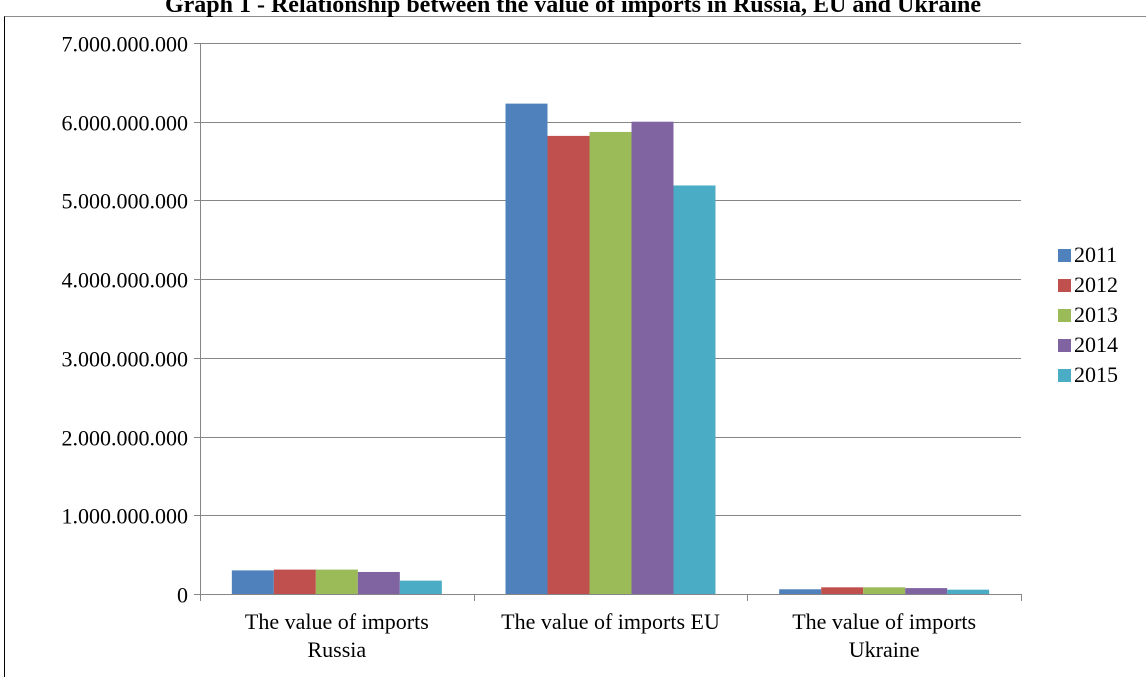 This screenshot has width=1146, height=677. Describe the element at coordinates (884, 635) in the screenshot. I see `x-category-label: The value of imports Ukraine` at that location.